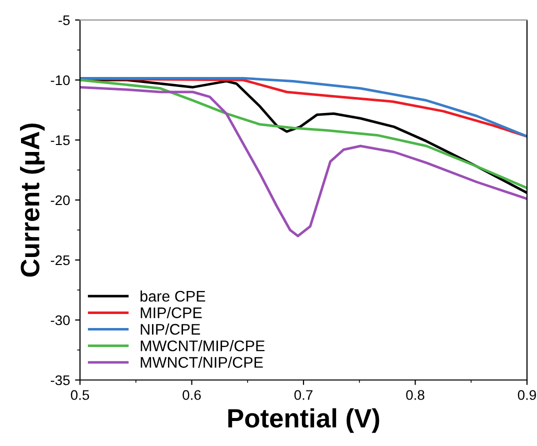 This screenshot has height=446, width=537. What do you see at coordinates (191, 395) in the screenshot?
I see `x-tick-label: 0.6` at bounding box center [191, 395].